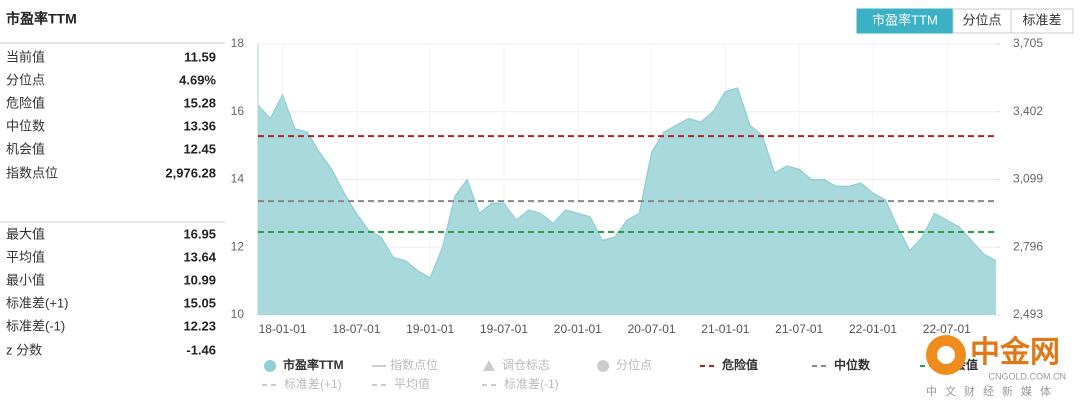 The width and height of the screenshot is (1080, 409). What do you see at coordinates (199, 102) in the screenshot?
I see `stat-value: 15.28` at bounding box center [199, 102].